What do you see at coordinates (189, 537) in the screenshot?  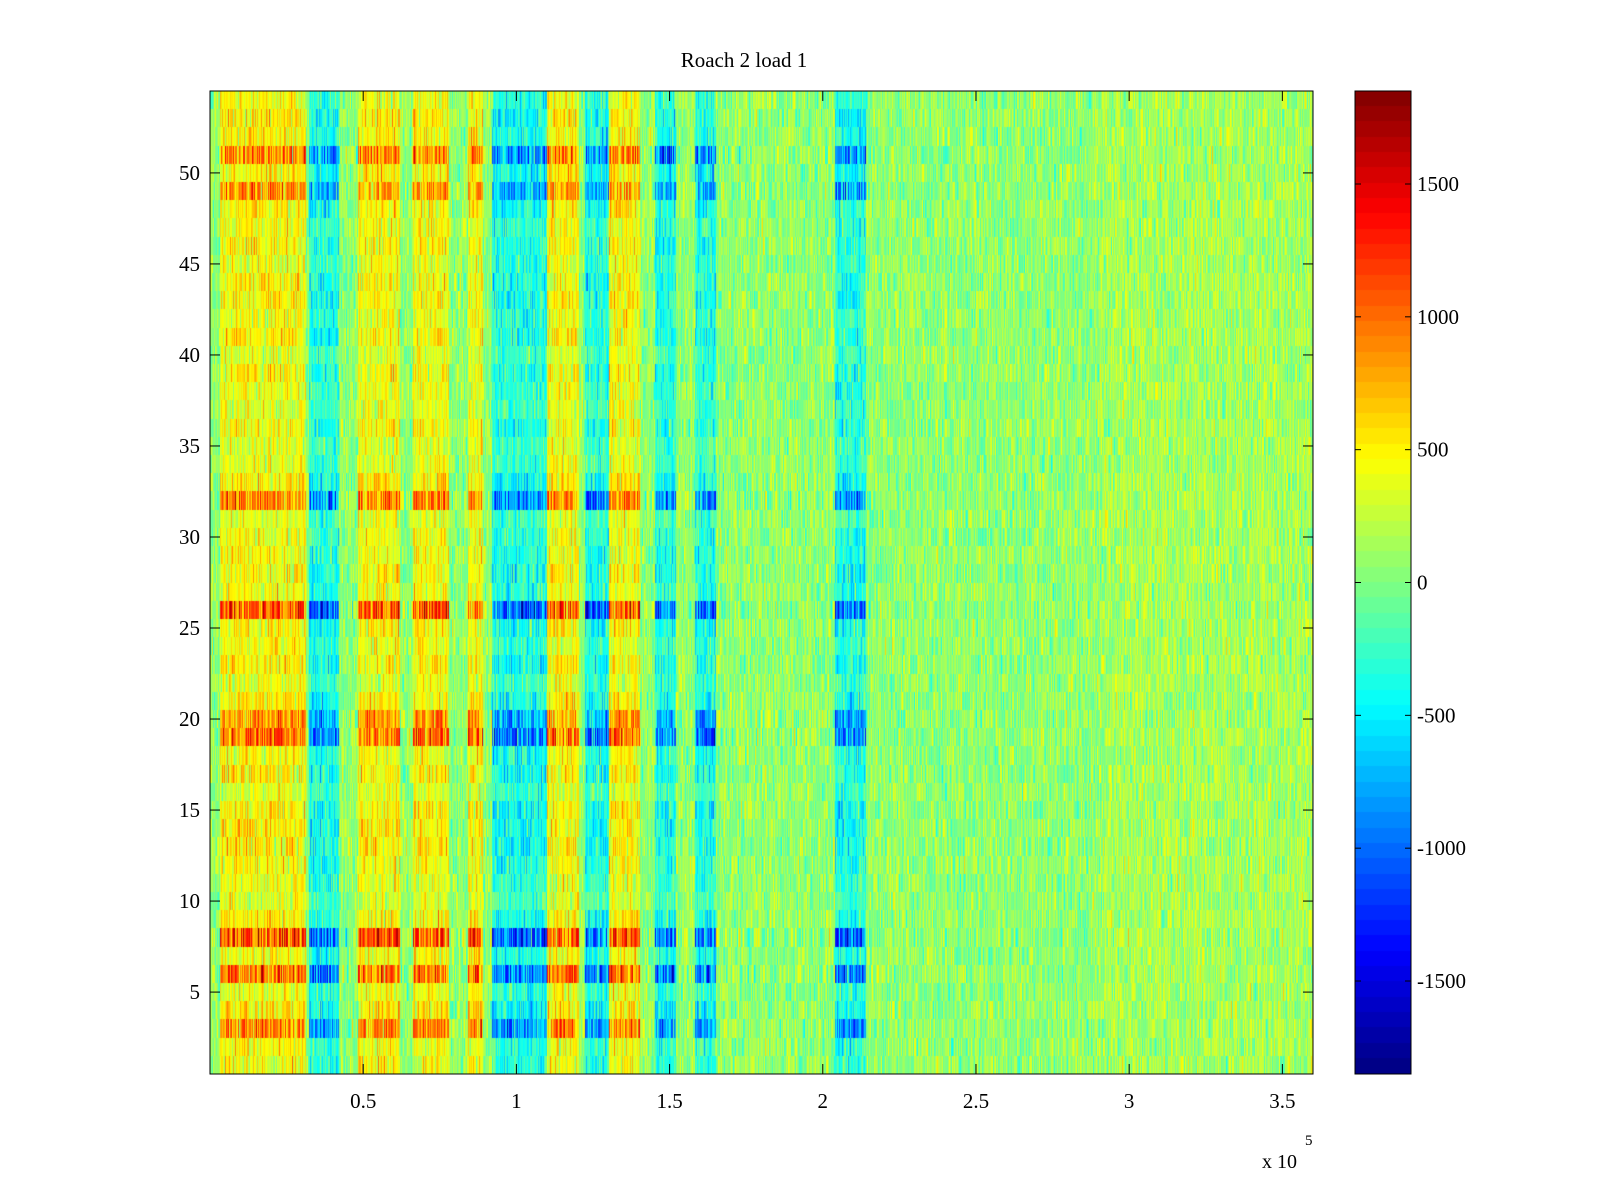 I see `y-tick-label: 30` at bounding box center [189, 537].